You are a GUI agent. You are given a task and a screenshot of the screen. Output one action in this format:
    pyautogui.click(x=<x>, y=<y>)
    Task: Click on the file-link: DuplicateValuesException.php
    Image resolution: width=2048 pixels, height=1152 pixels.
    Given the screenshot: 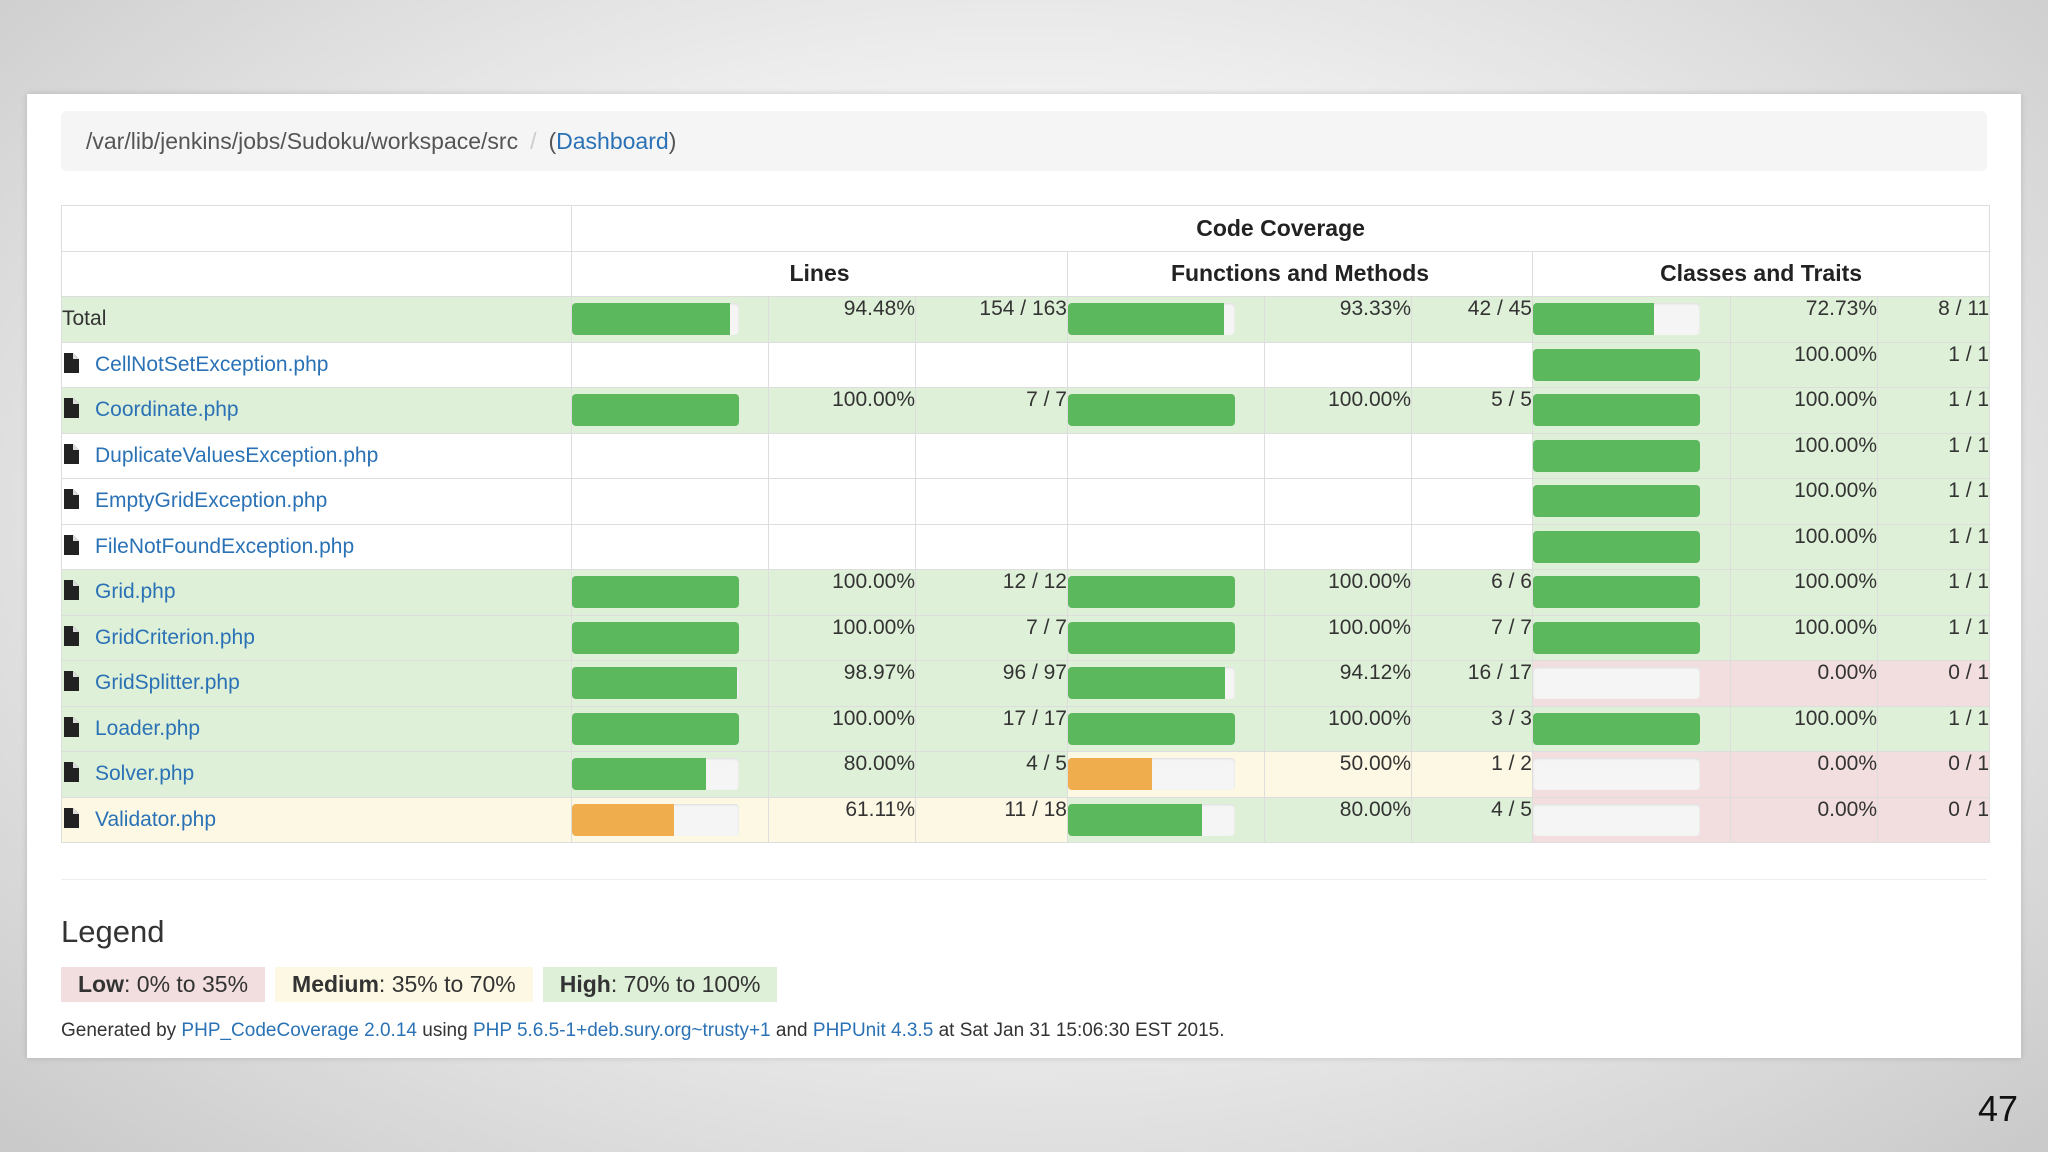 What is the action you would take?
    pyautogui.click(x=237, y=455)
    